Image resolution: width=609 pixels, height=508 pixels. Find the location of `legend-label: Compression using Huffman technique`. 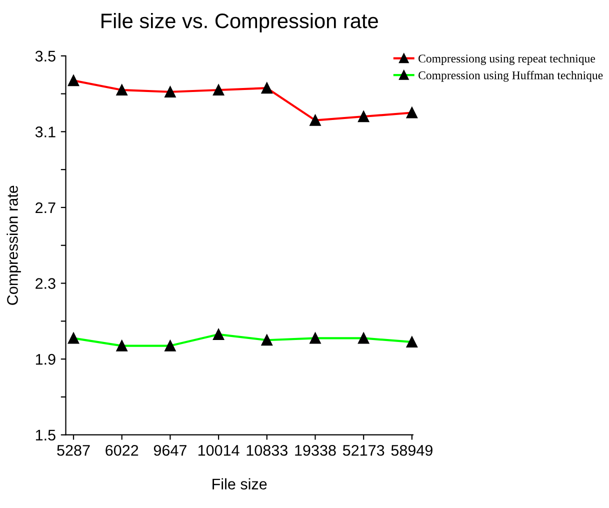

legend-label: Compression using Huffman technique is located at coordinates (510, 76).